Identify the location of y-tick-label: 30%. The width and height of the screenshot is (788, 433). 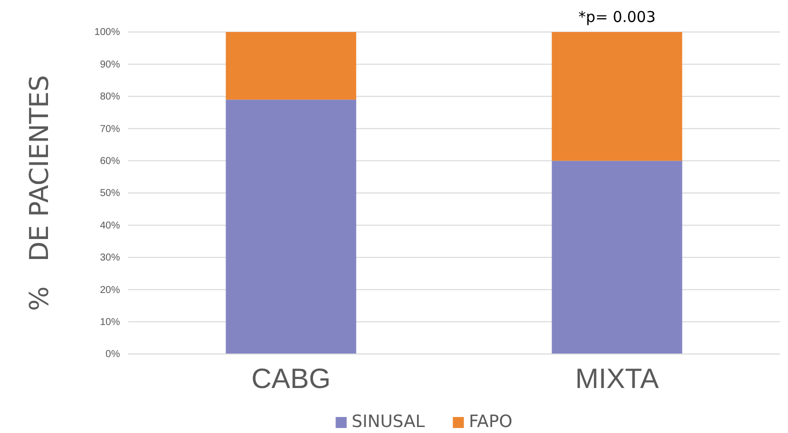
(110, 258).